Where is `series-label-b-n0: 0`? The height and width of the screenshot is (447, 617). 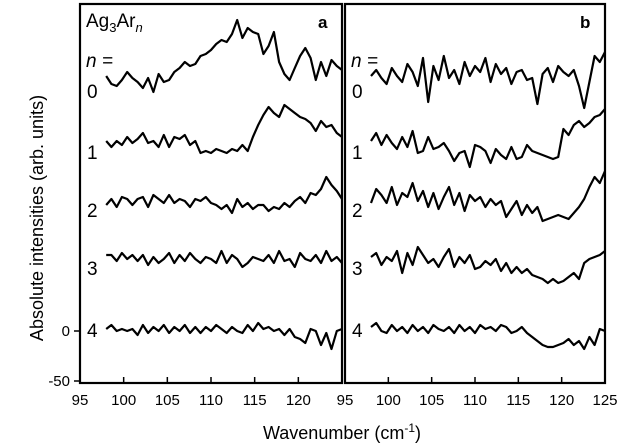
series-label-b-n0: 0 is located at coordinates (357, 92).